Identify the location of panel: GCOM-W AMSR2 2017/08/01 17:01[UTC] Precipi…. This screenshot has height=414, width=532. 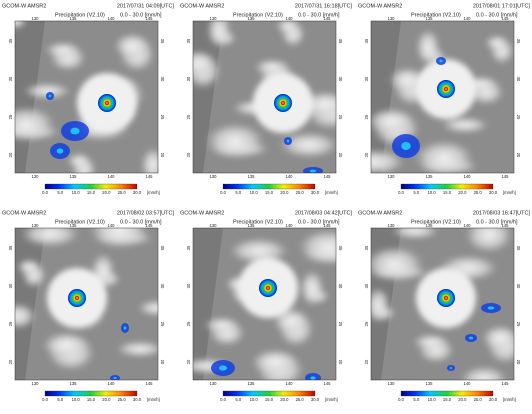
(444, 99).